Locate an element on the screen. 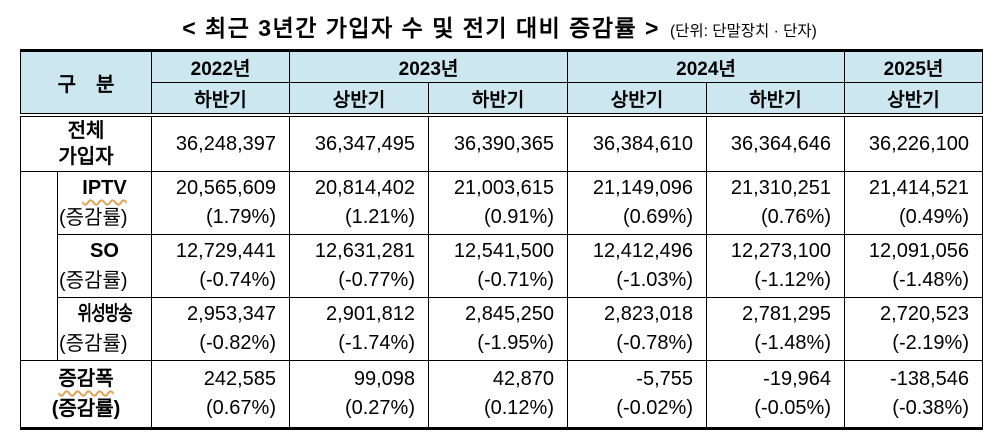  table-cell: 36,364,646 is located at coordinates (775, 143).